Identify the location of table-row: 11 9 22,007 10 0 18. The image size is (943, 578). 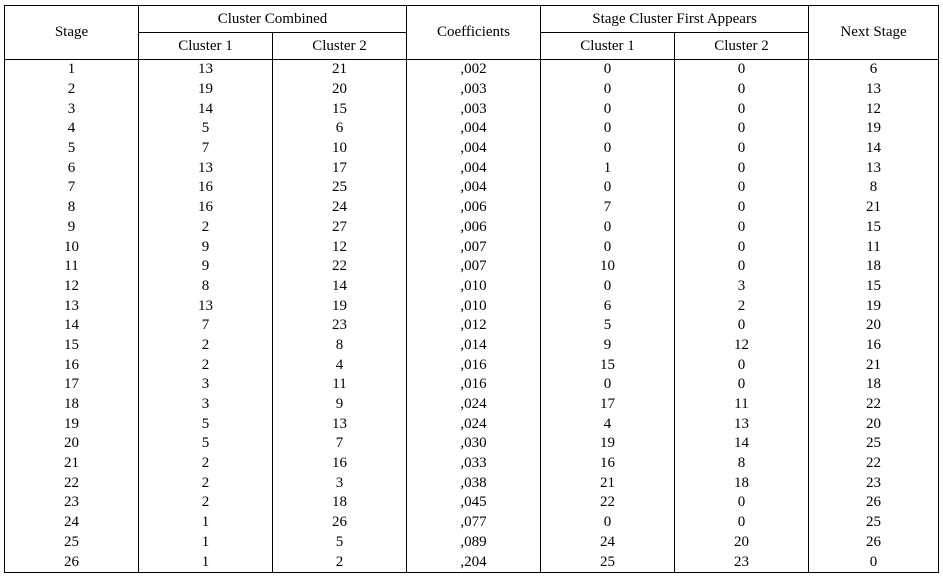
(472, 266).